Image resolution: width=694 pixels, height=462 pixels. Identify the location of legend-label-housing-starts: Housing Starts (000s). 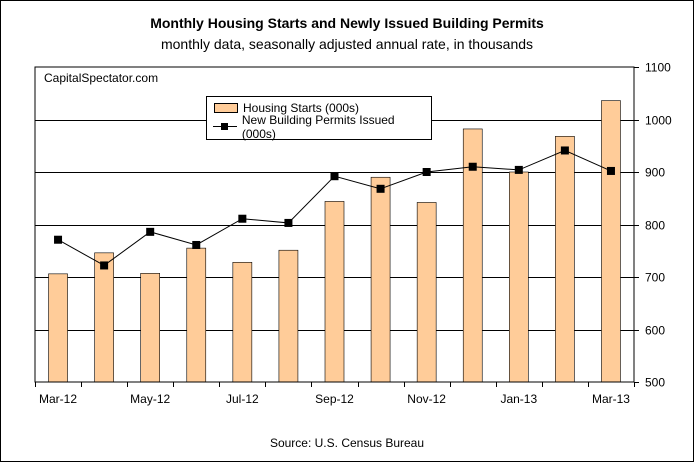
(301, 108).